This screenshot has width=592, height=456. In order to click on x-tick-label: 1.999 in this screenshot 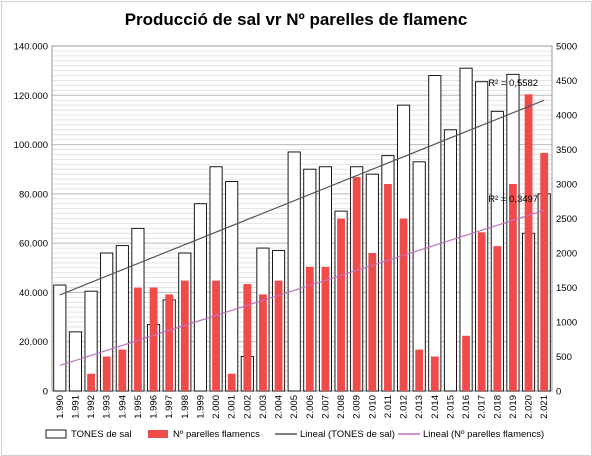, I will do `click(200, 407)`.